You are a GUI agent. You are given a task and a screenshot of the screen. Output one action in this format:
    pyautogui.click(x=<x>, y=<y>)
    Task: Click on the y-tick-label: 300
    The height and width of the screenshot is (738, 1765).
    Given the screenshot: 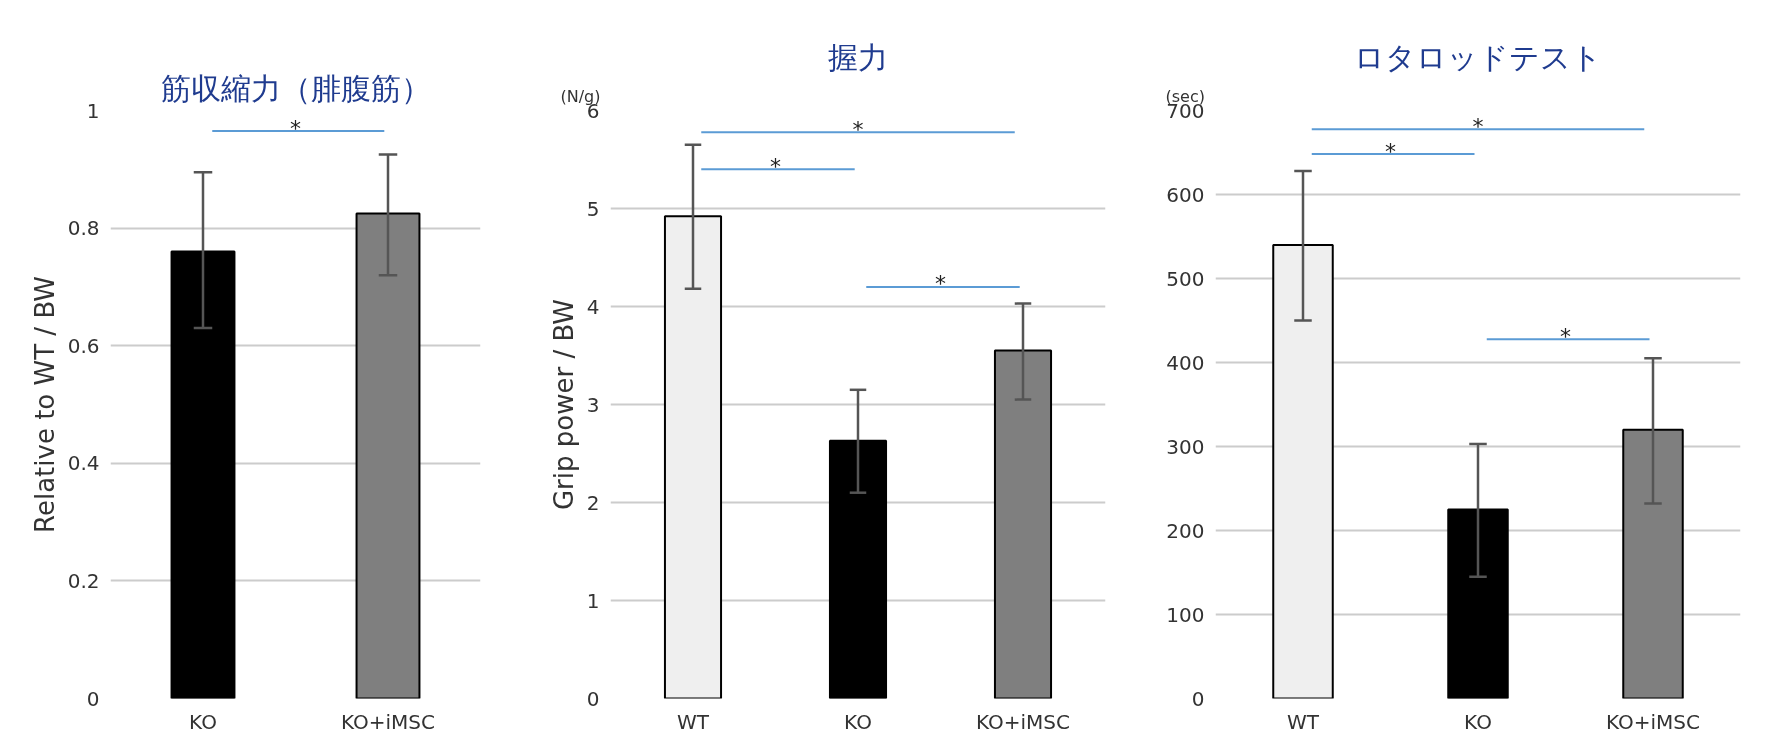 What is the action you would take?
    pyautogui.click(x=1185, y=446)
    